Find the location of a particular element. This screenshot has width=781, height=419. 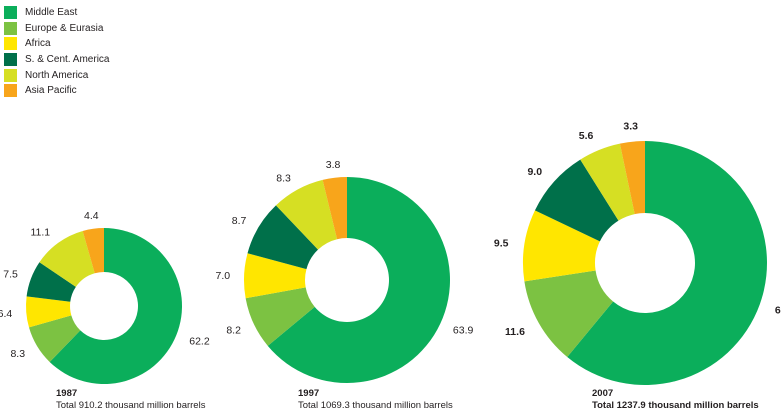

slice-label-africa: 7.0 is located at coordinates (222, 276).